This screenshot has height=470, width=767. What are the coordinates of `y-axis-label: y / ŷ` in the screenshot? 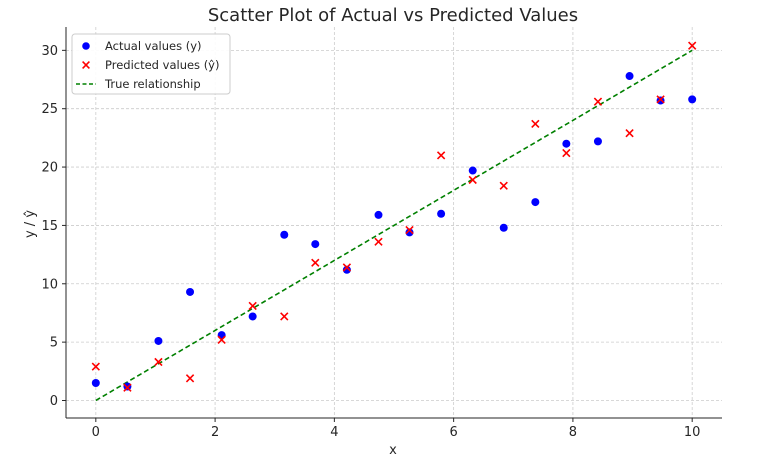 It's located at (30, 224).